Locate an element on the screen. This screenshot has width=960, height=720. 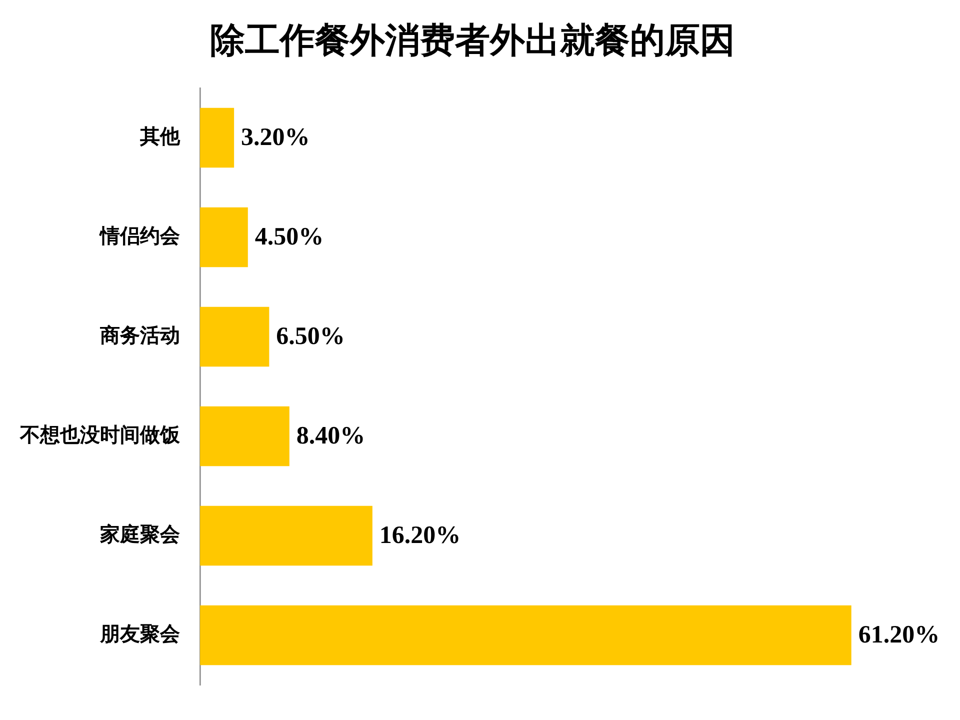
y-tick-label: 其他 is located at coordinates (160, 136).